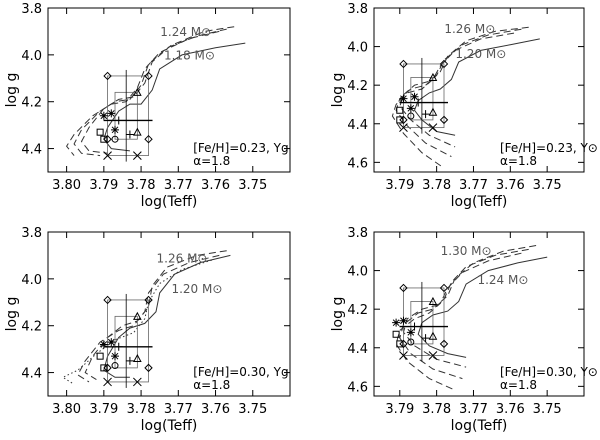 Image resolution: width=600 pixels, height=440 pixels. What do you see at coordinates (357, 387) in the screenshot?
I see `y-tick-label: 4.6` at bounding box center [357, 387].